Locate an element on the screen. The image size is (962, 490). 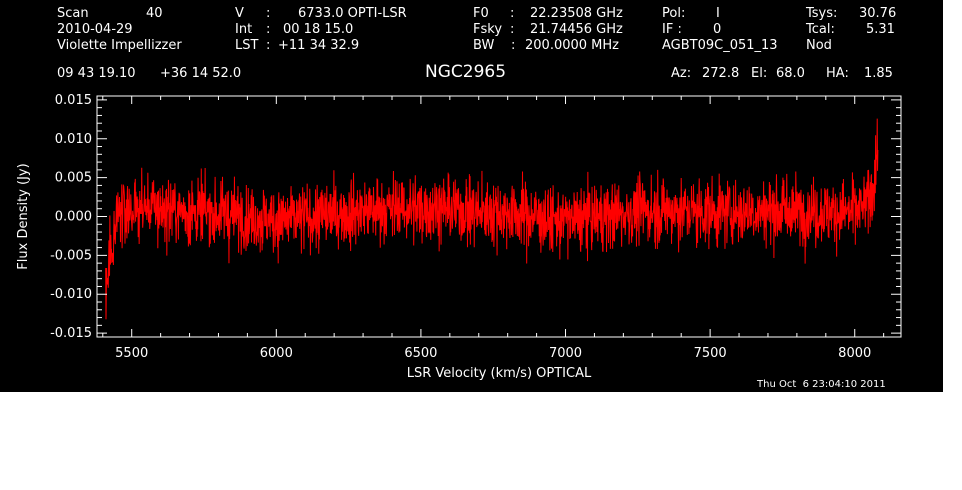
bw-sep: : is located at coordinates (513, 45).